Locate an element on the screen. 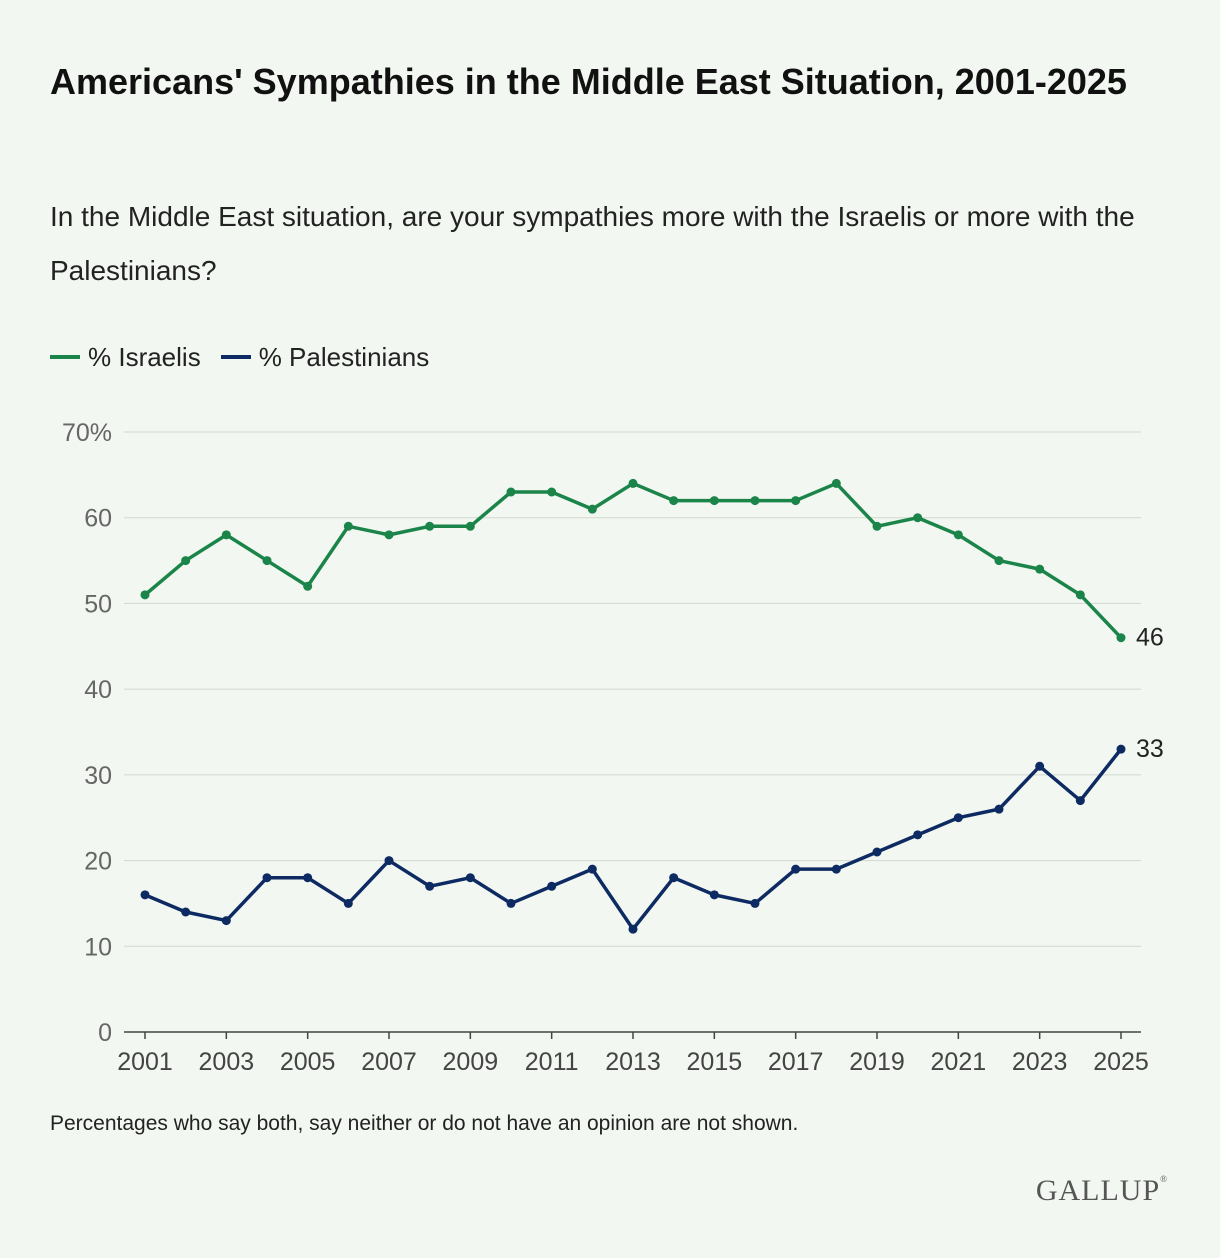 Image resolution: width=1220 pixels, height=1258 pixels. x-tick-label: 2009 is located at coordinates (471, 1062).